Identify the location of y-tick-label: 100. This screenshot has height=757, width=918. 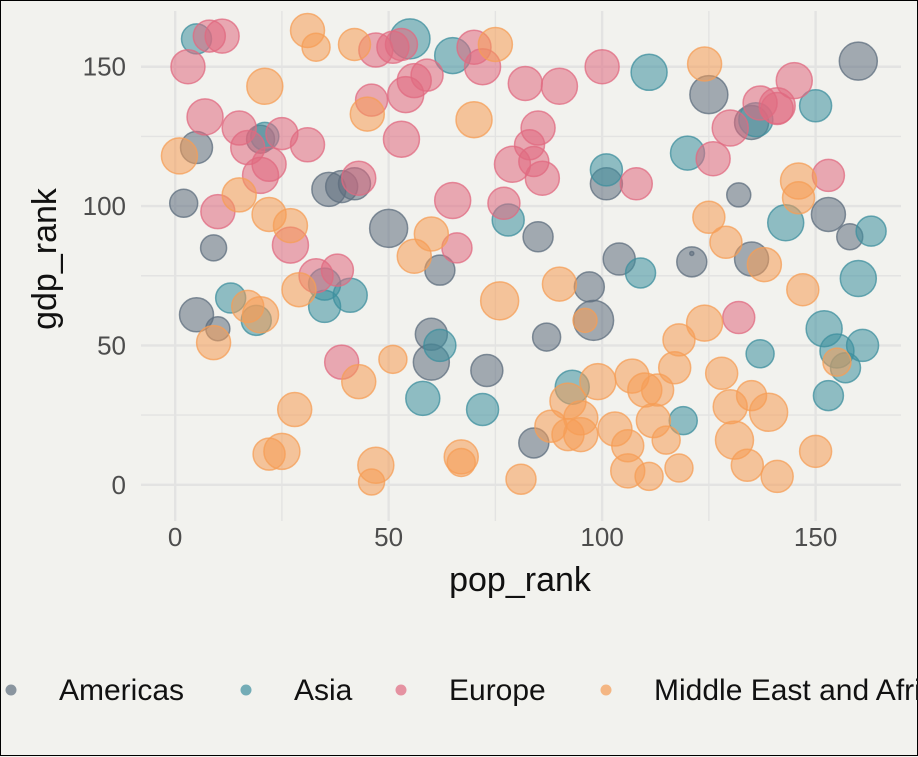
(104, 206).